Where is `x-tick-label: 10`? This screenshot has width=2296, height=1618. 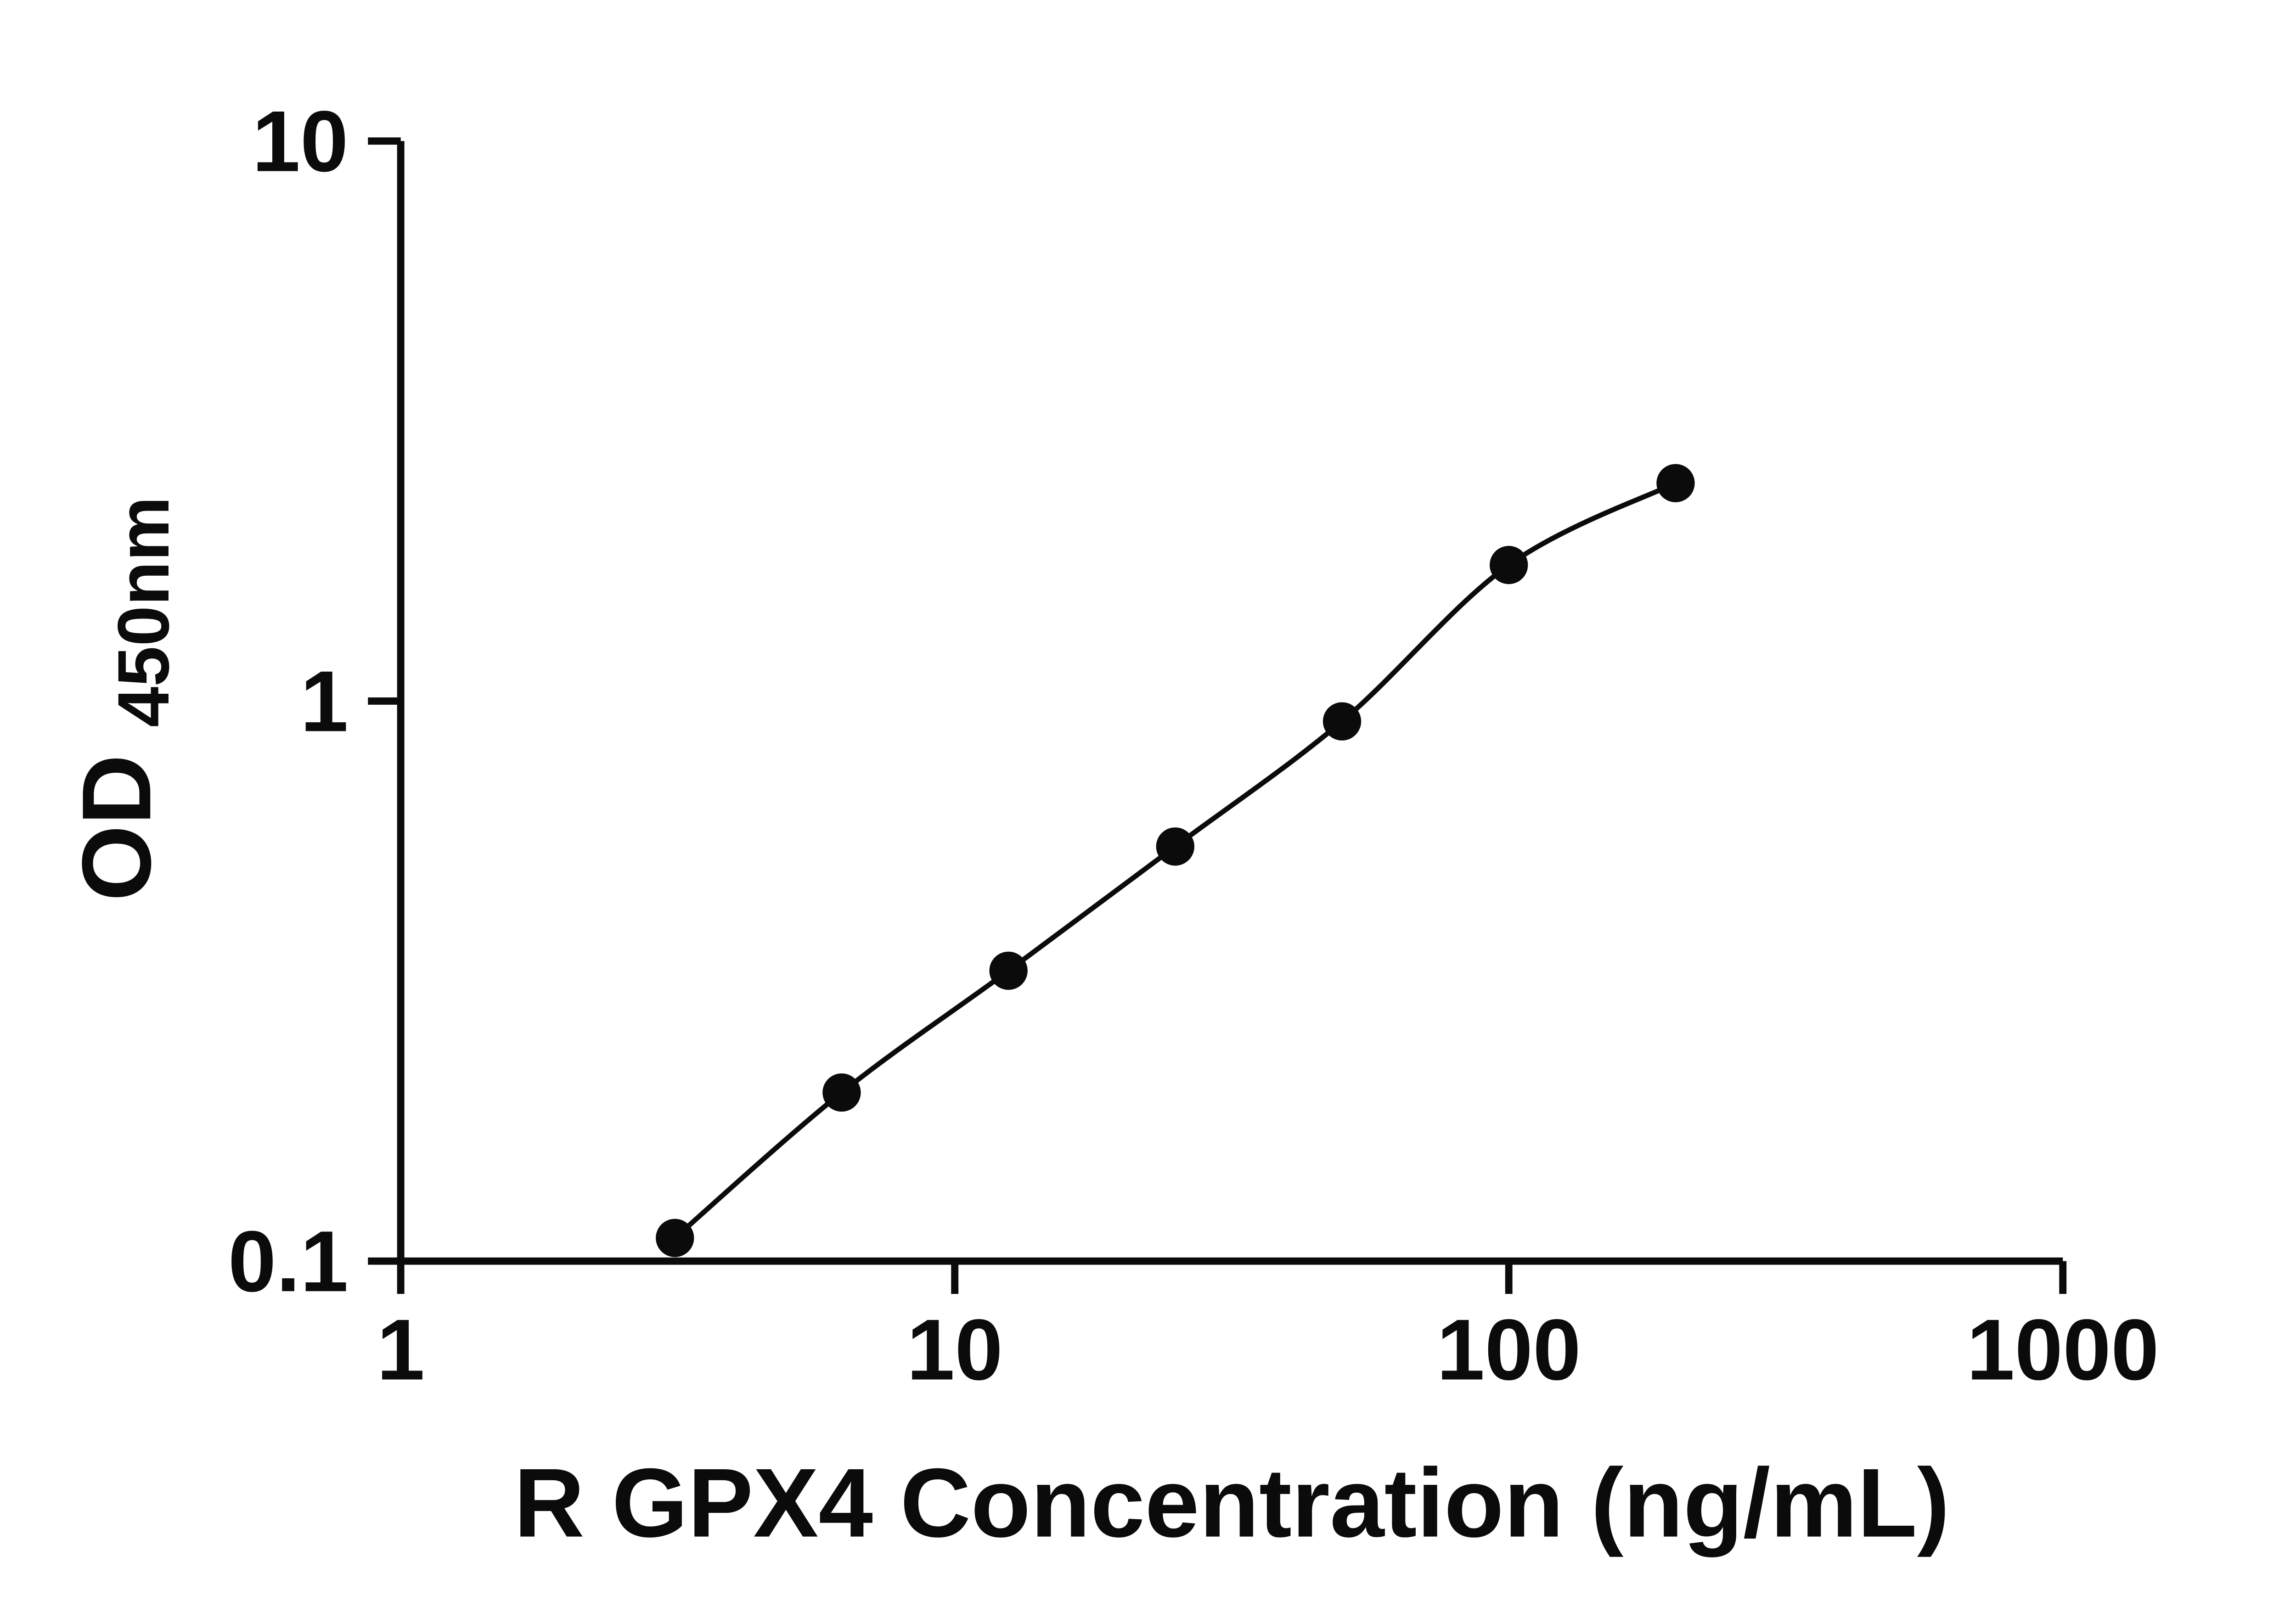 x-tick-label: 10 is located at coordinates (954, 1349).